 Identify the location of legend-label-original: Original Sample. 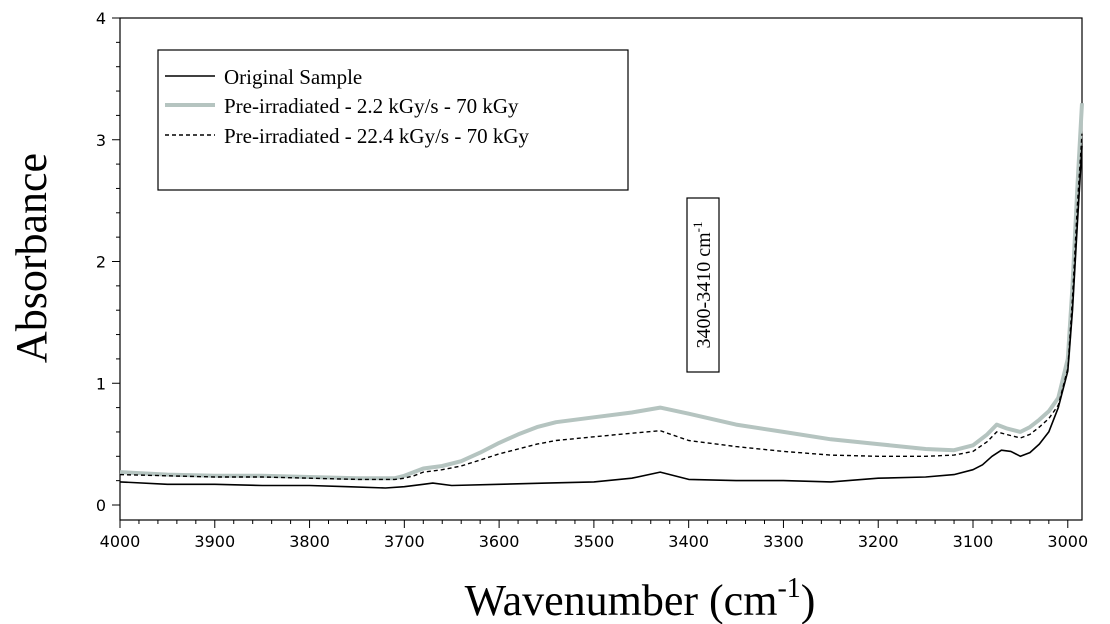
(293, 77).